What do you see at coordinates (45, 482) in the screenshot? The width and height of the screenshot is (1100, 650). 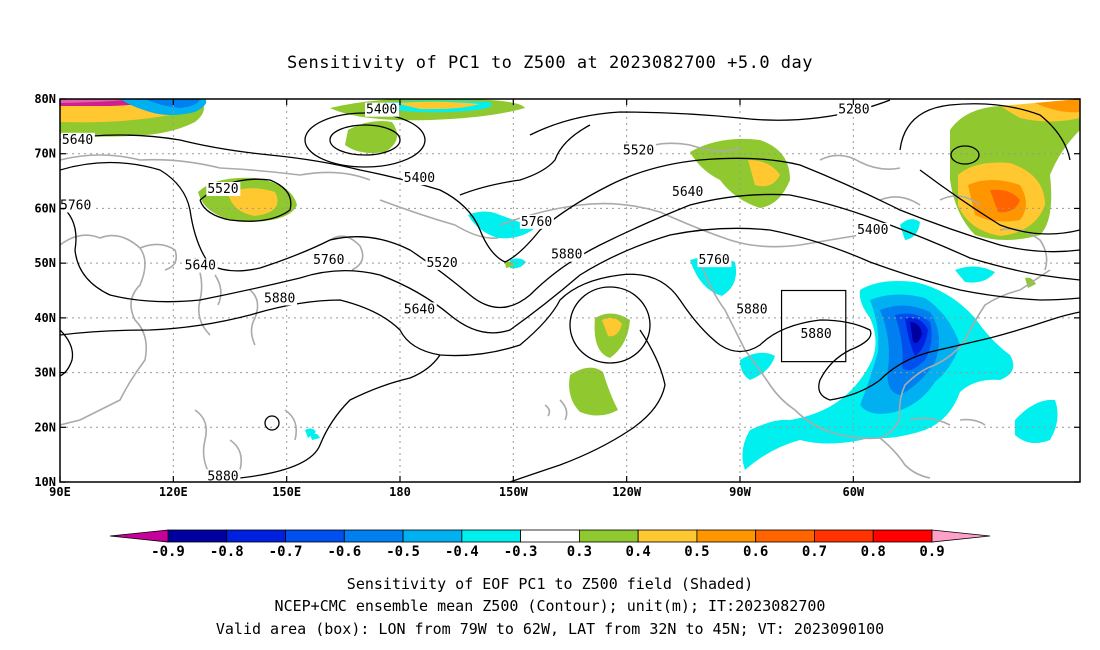 I see `lat-tick-label: 10N` at bounding box center [45, 482].